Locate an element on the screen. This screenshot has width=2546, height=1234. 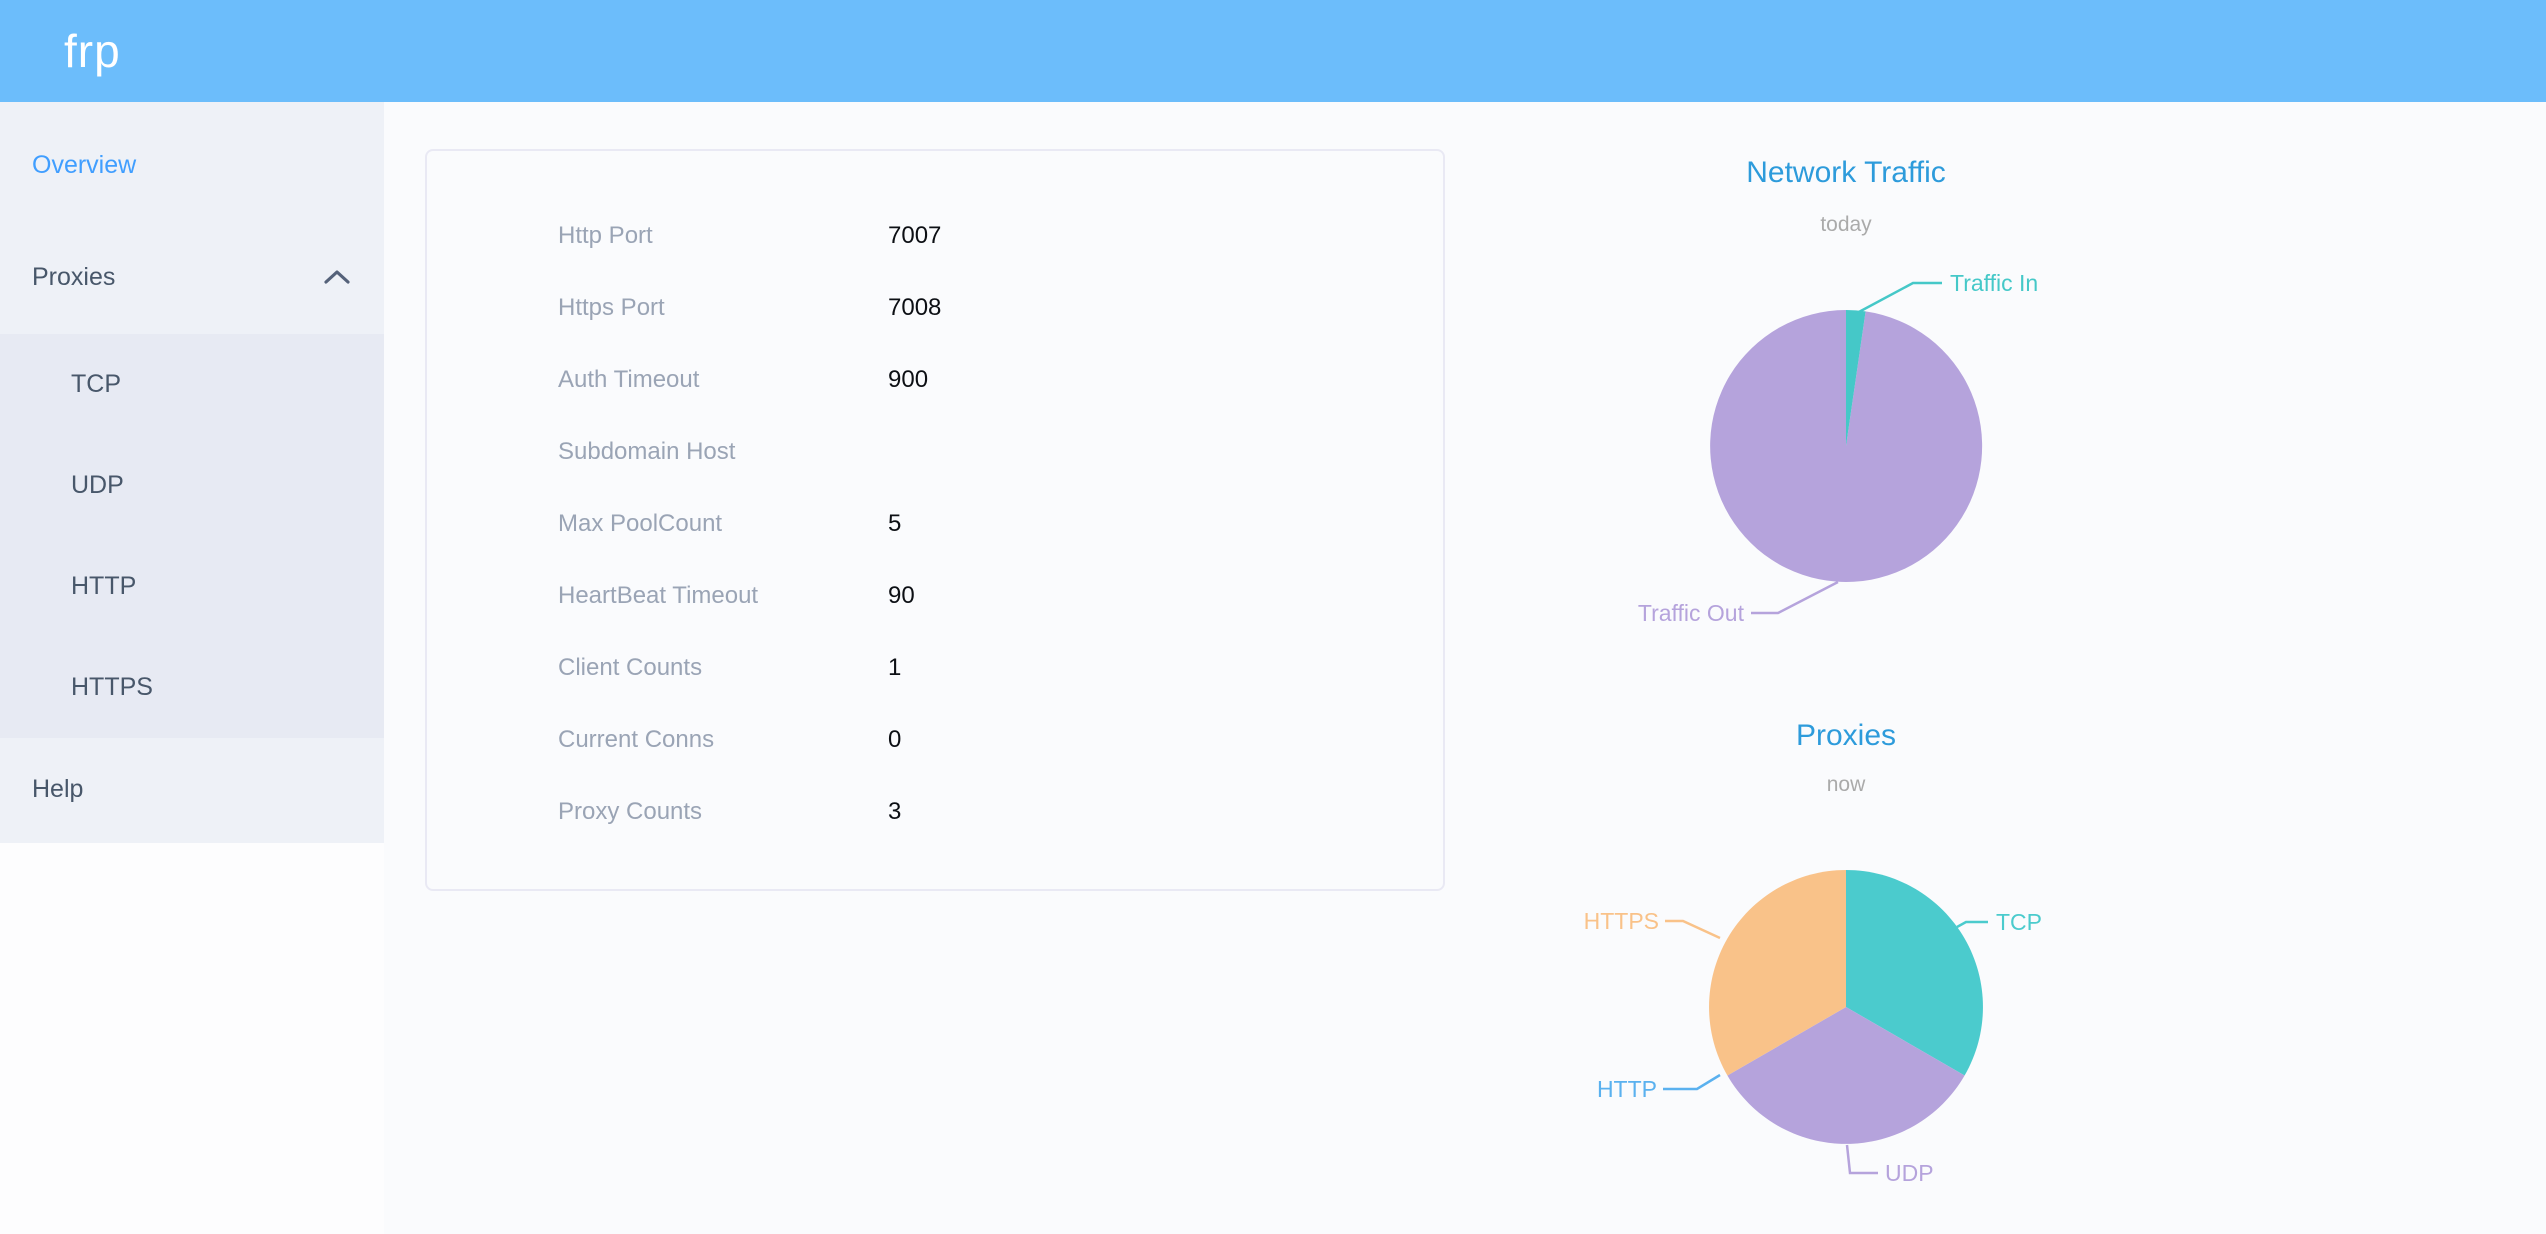
config-label: Current Conns is located at coordinates (636, 739).